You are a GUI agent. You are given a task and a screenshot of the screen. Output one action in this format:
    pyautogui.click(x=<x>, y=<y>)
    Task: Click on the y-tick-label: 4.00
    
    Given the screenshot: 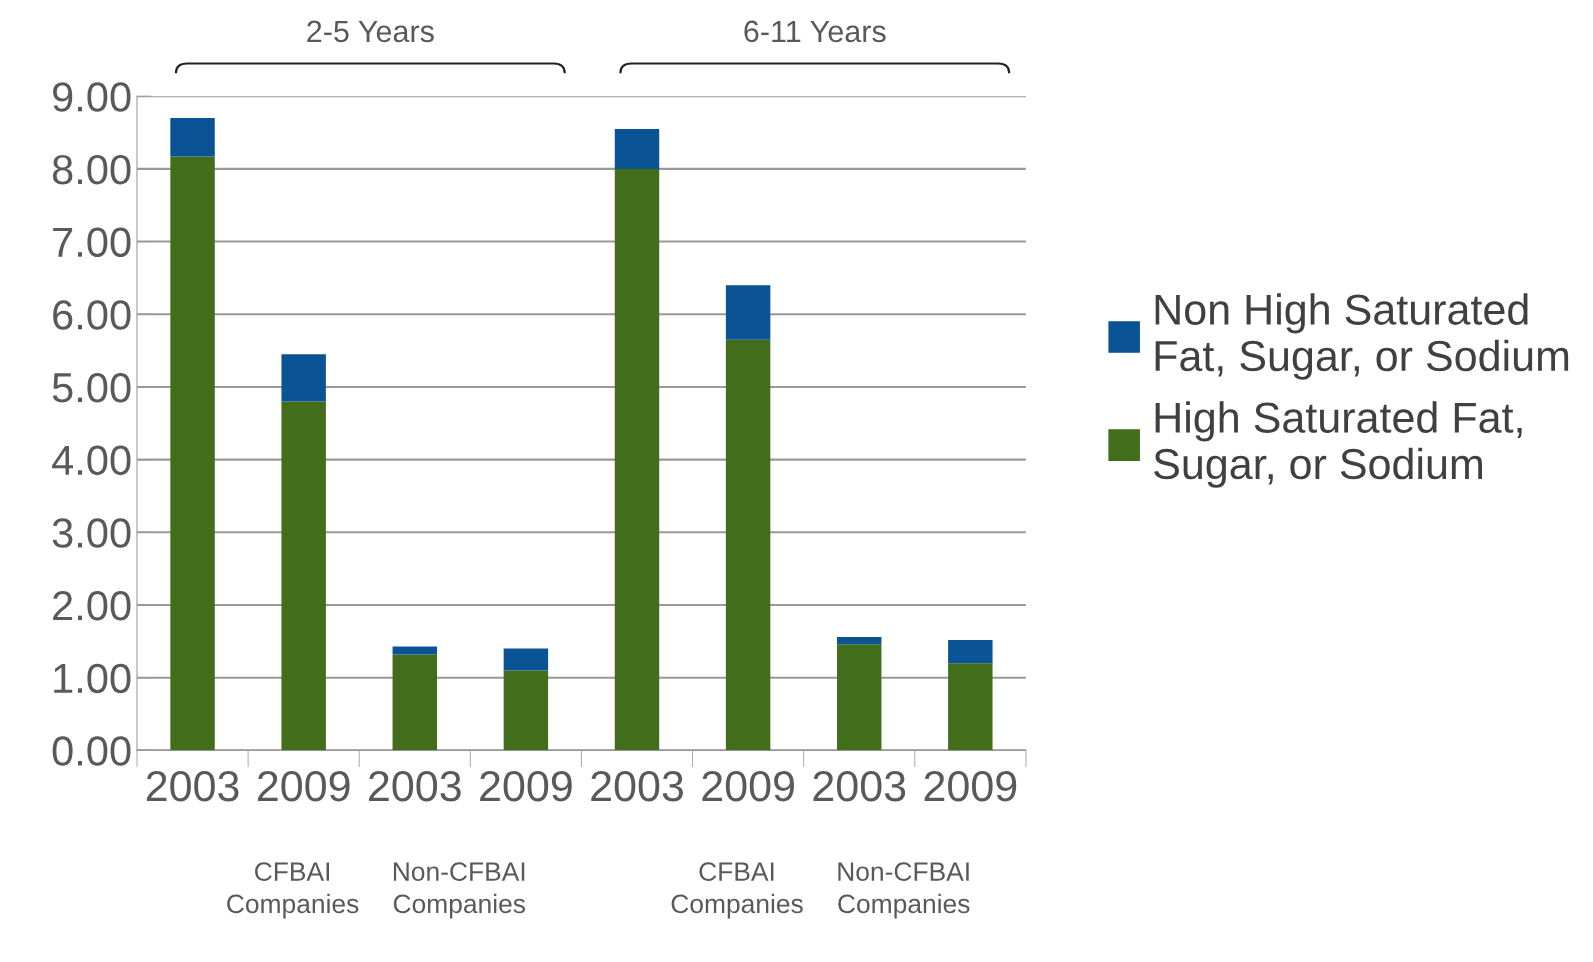 What is the action you would take?
    pyautogui.click(x=91, y=460)
    